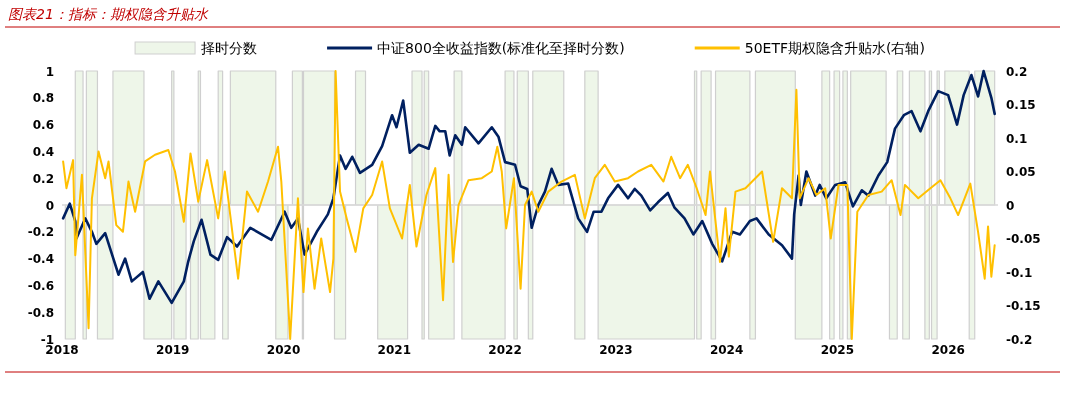  Describe the element at coordinates (616, 350) in the screenshot. I see `x-tick-label: 2023` at that location.